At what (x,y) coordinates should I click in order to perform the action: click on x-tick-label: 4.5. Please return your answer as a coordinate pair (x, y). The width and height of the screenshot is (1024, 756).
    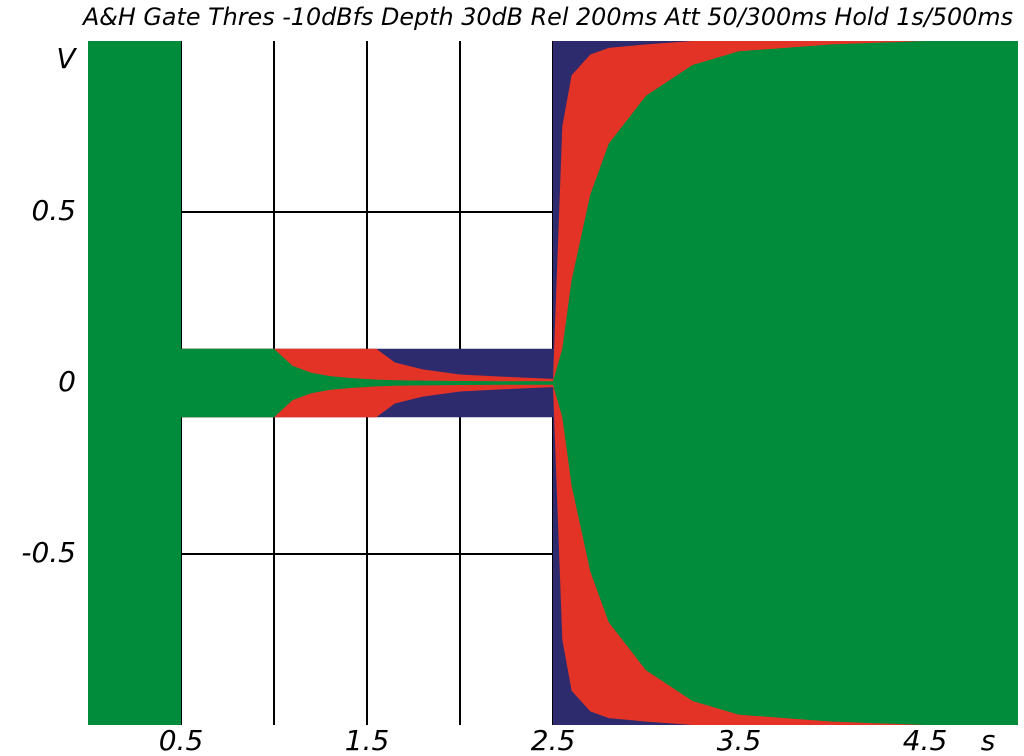
    Looking at the image, I should click on (925, 740).